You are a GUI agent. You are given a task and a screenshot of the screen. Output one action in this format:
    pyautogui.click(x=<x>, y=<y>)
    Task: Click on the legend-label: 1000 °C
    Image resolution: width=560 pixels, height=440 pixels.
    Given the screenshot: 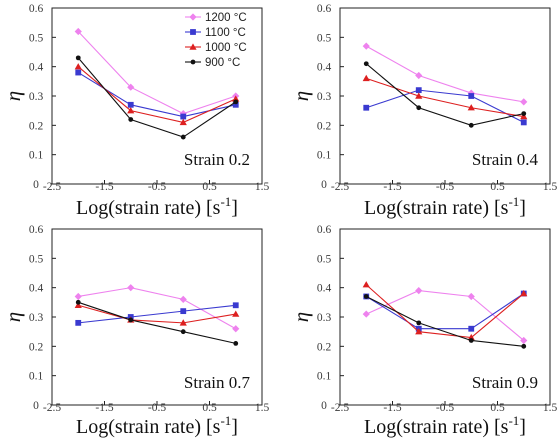 What is the action you would take?
    pyautogui.click(x=226, y=48)
    